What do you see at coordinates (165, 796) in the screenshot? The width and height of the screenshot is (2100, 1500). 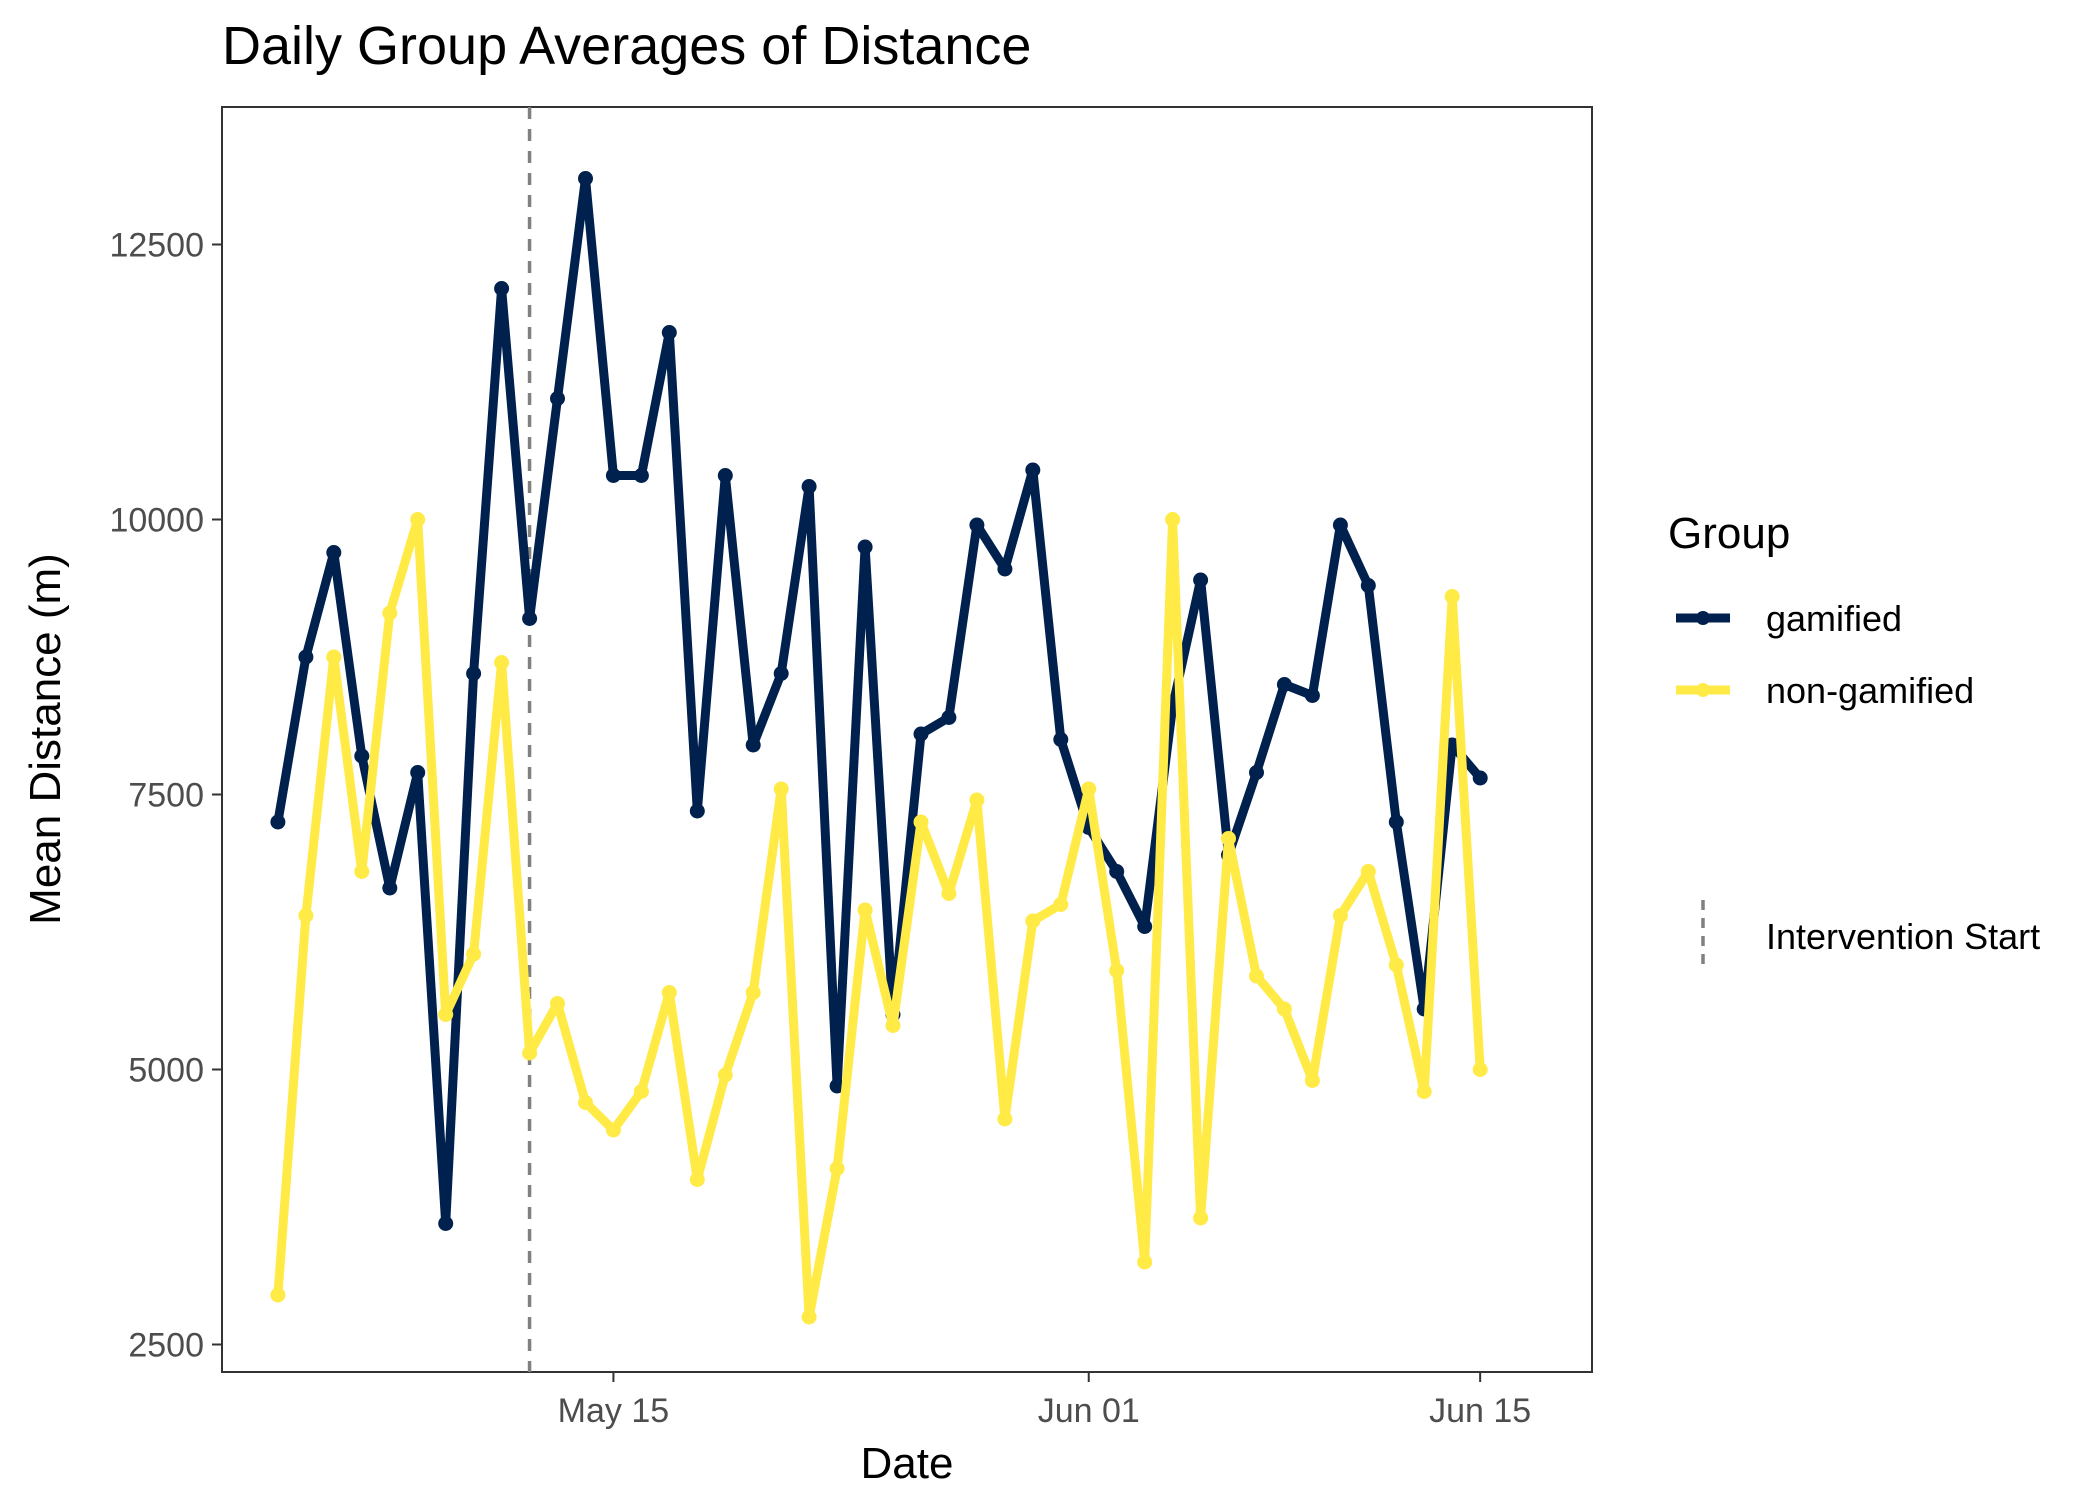 I see `y-axis: 2500 5000 7500 10000 12500` at bounding box center [165, 796].